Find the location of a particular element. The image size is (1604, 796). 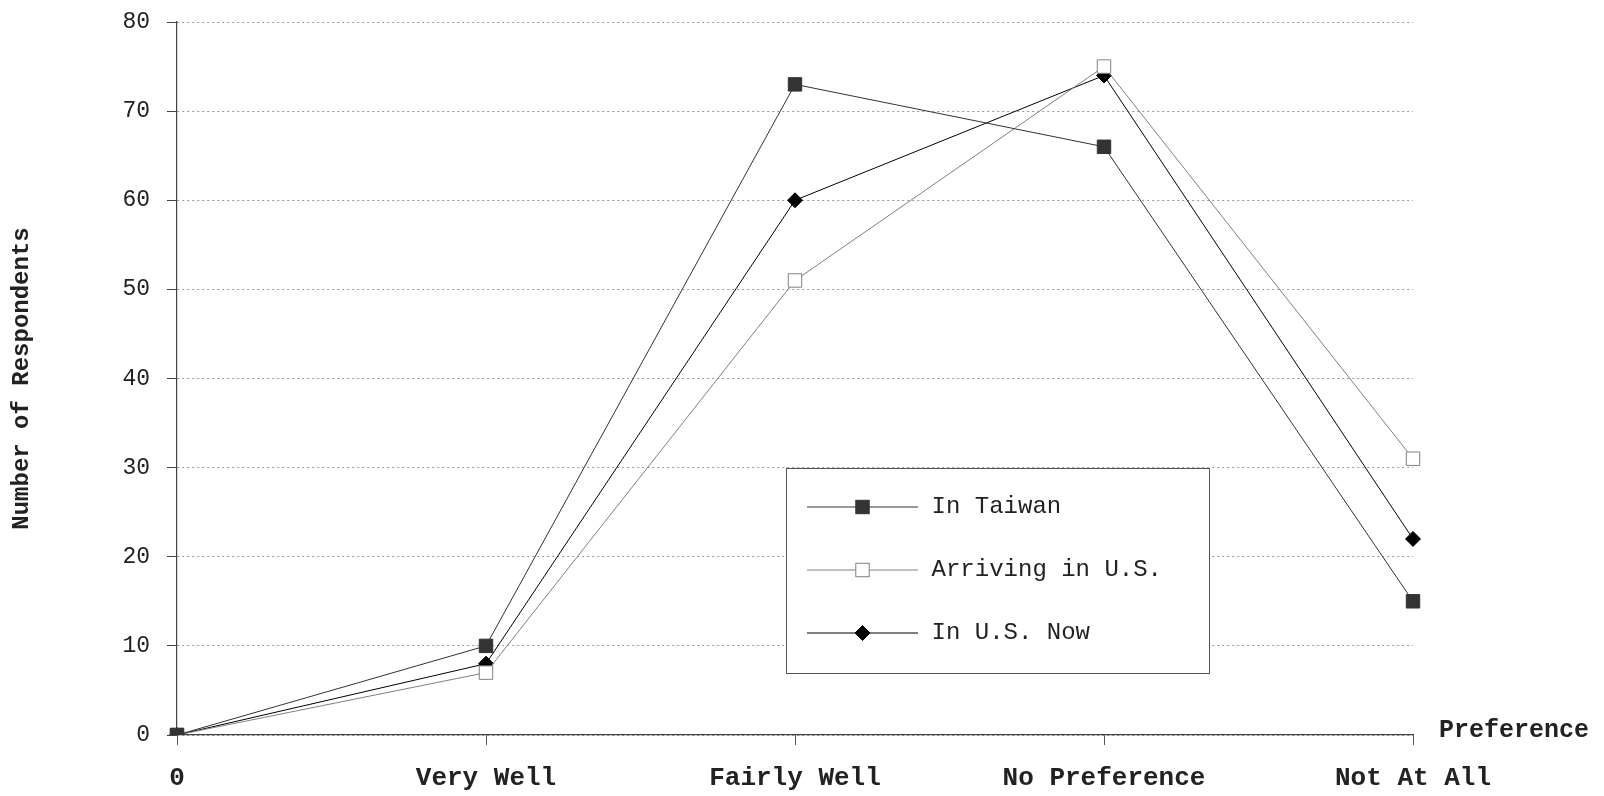

x-tick-label: 0 is located at coordinates (177, 778).